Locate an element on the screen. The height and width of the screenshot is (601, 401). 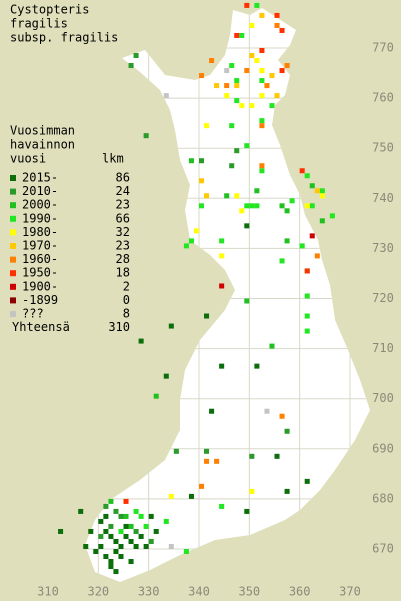
y-tick-label: 730 is located at coordinates (383, 248).